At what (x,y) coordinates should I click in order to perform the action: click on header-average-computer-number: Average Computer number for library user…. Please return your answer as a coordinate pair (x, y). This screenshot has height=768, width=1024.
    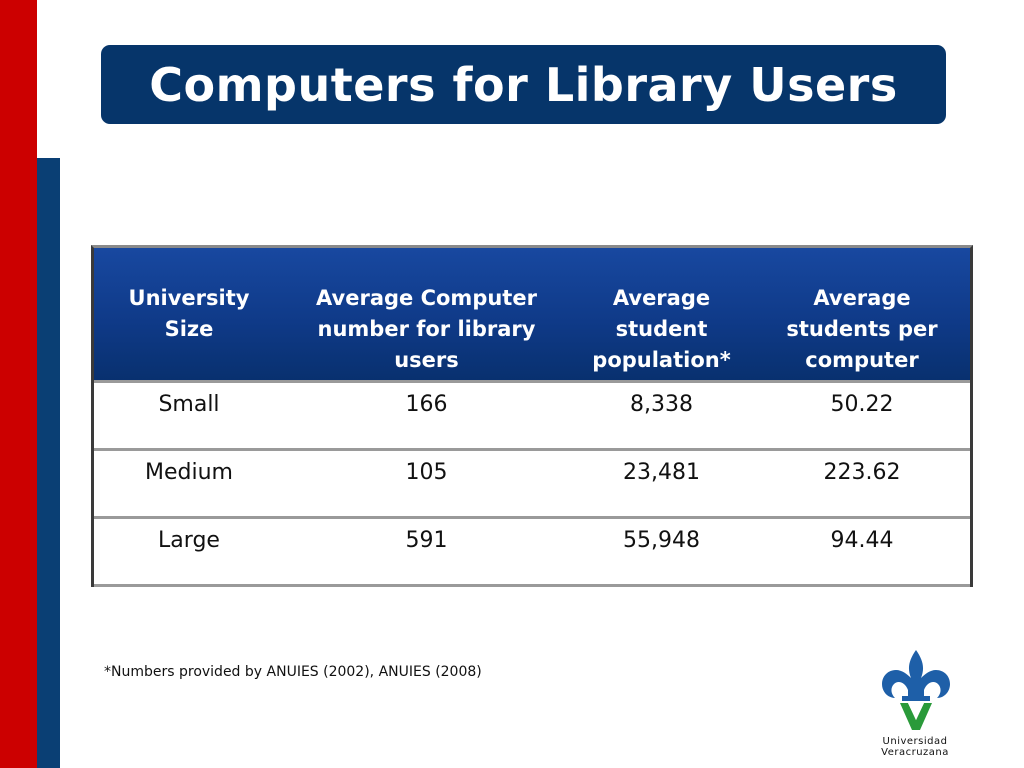
    Looking at the image, I should click on (426, 329).